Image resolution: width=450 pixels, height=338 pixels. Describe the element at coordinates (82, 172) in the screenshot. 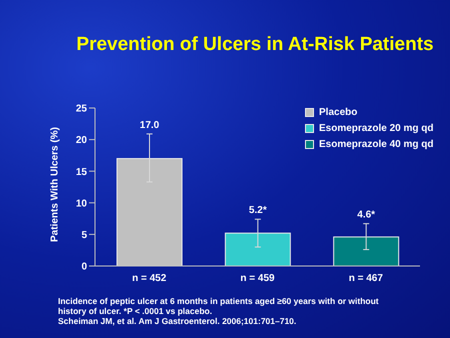

I see `y-tick-label: 15` at that location.